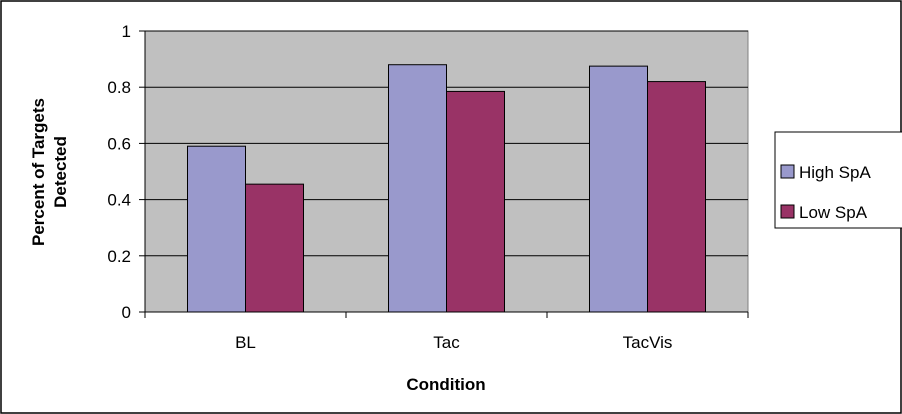 Image resolution: width=902 pixels, height=414 pixels. What do you see at coordinates (119, 200) in the screenshot?
I see `y-tick-label: 0.4` at bounding box center [119, 200].